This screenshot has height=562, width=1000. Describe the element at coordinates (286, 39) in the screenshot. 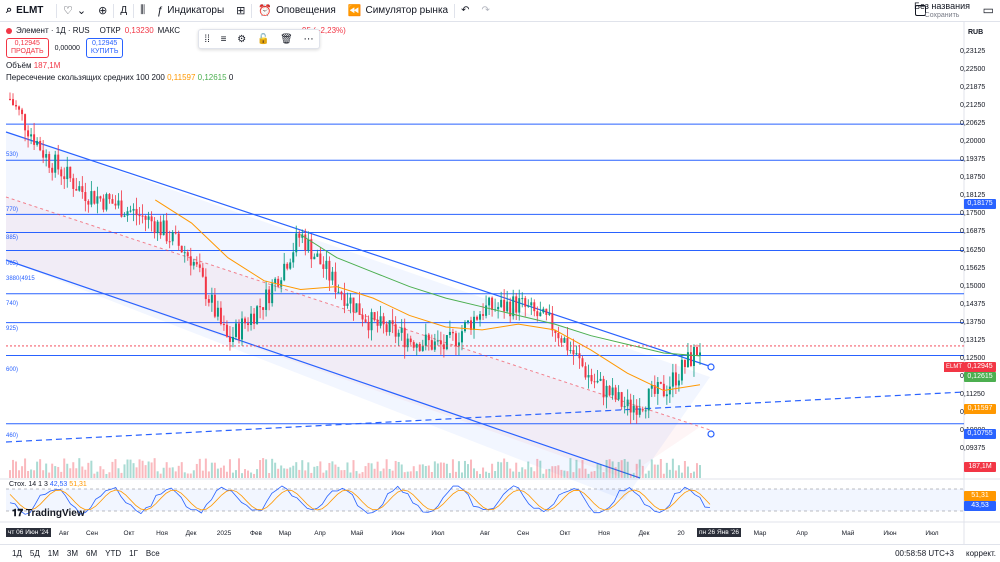

I see `trash-icon: 🗑` at that location.